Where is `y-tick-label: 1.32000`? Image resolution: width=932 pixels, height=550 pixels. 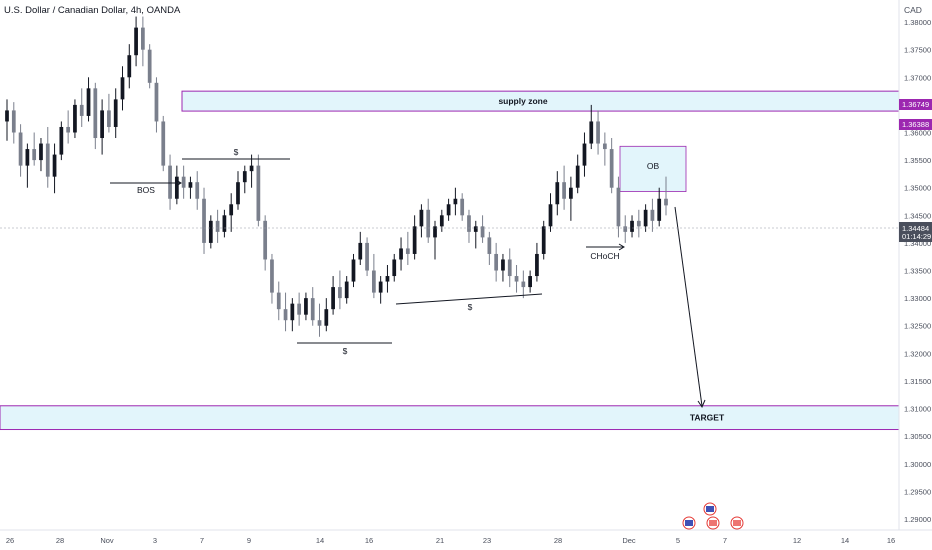
y-tick-label: 1.32000 is located at coordinates (917, 353).